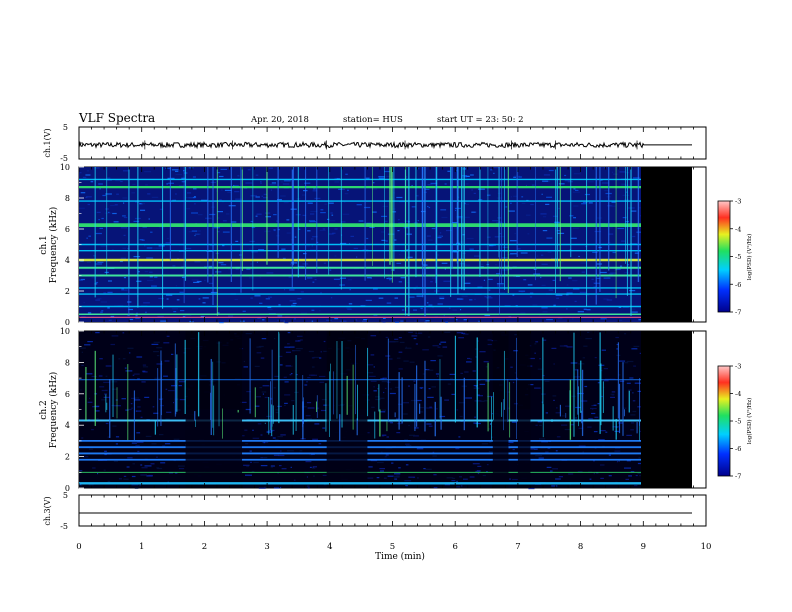  What do you see at coordinates (738, 229) in the screenshot?
I see `colorbar-tick-label: -4` at bounding box center [738, 229].